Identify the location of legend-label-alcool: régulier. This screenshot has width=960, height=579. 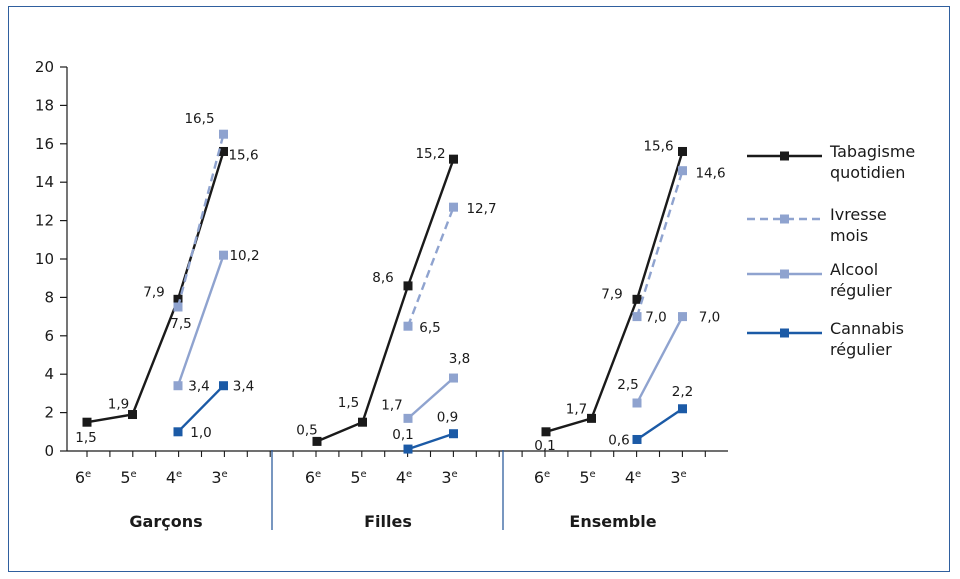
(861, 290).